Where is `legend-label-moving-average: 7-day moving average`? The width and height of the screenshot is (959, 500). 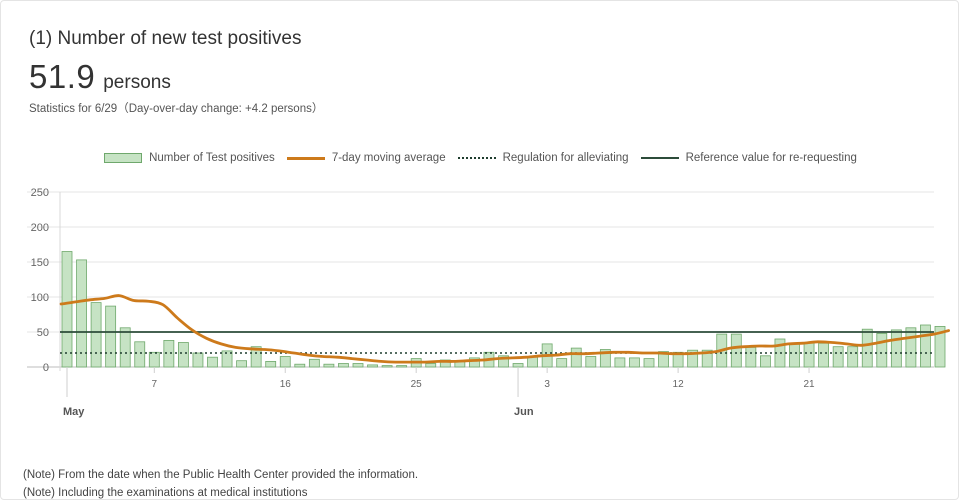
legend-label-moving-average: 7-day moving average is located at coordinates (388, 158).